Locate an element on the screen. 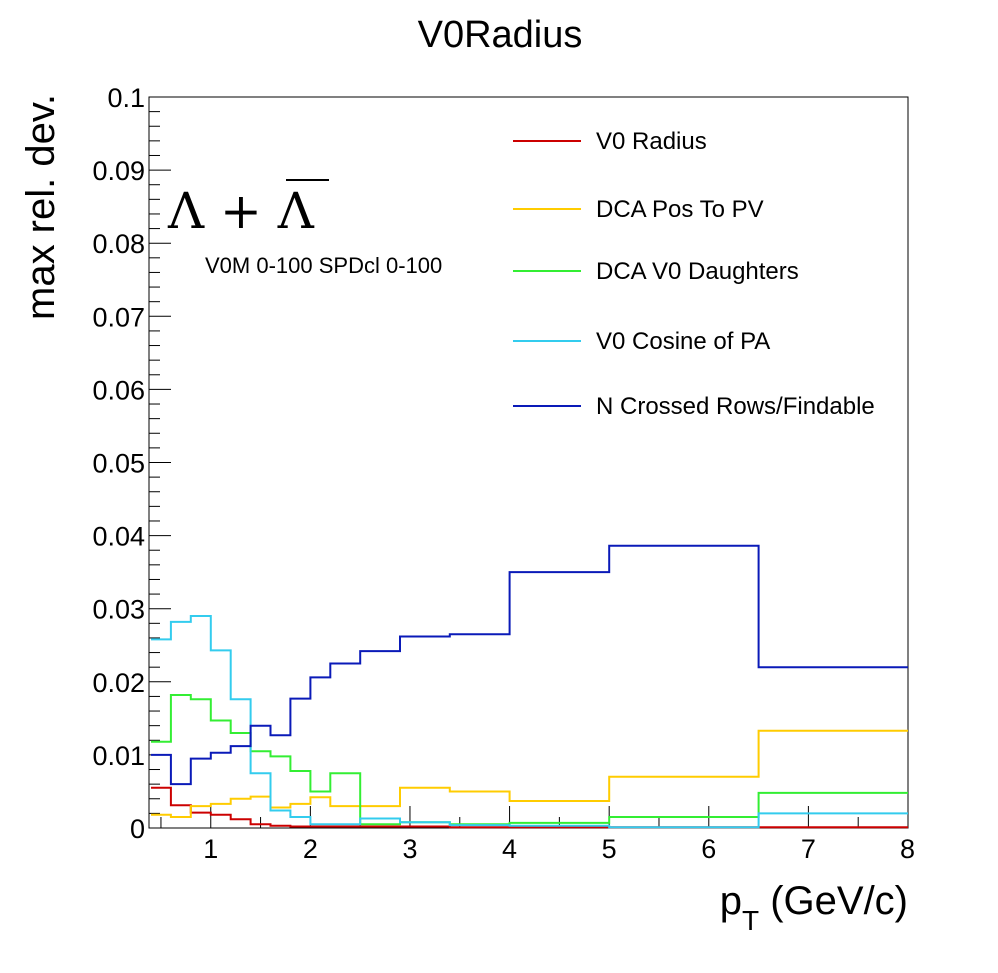 The image size is (998, 973). y-axis-label: max rel. dev. is located at coordinates (41, 207).